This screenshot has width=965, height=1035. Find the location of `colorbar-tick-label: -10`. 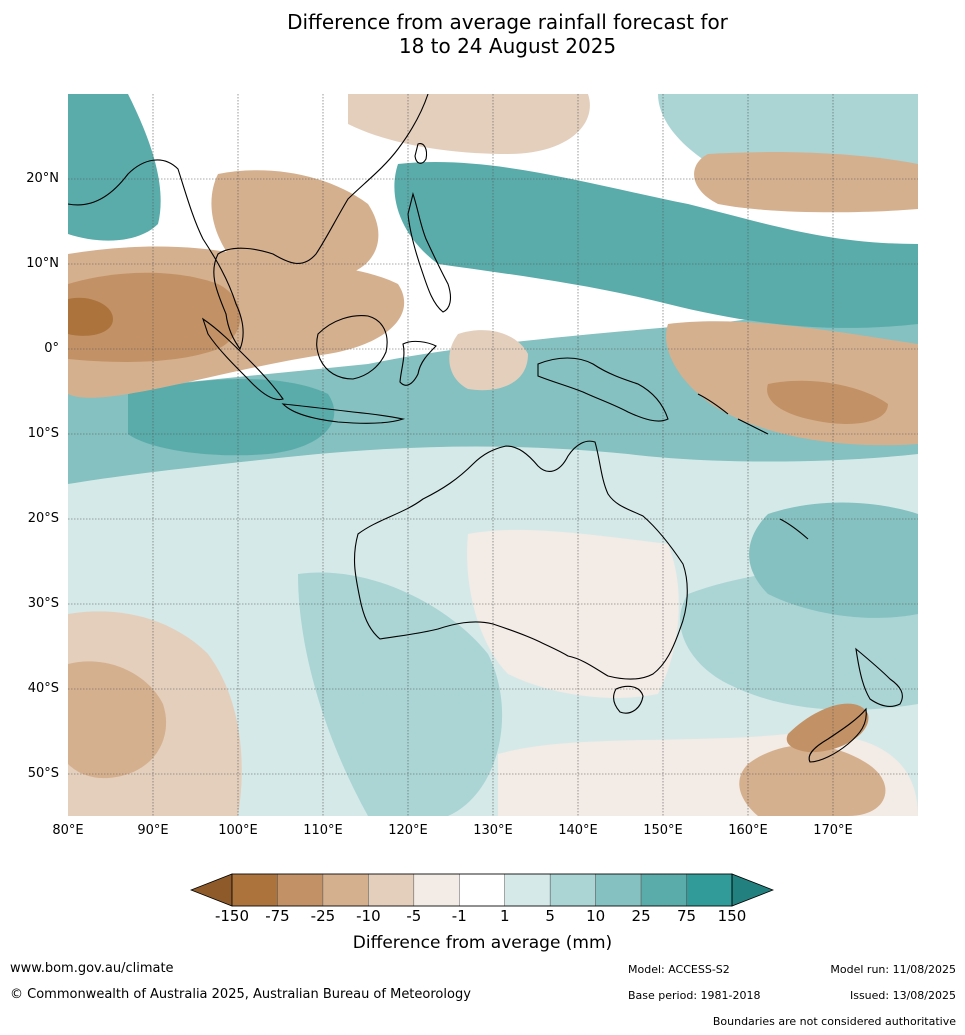

colorbar-tick-label: -10 is located at coordinates (368, 916).